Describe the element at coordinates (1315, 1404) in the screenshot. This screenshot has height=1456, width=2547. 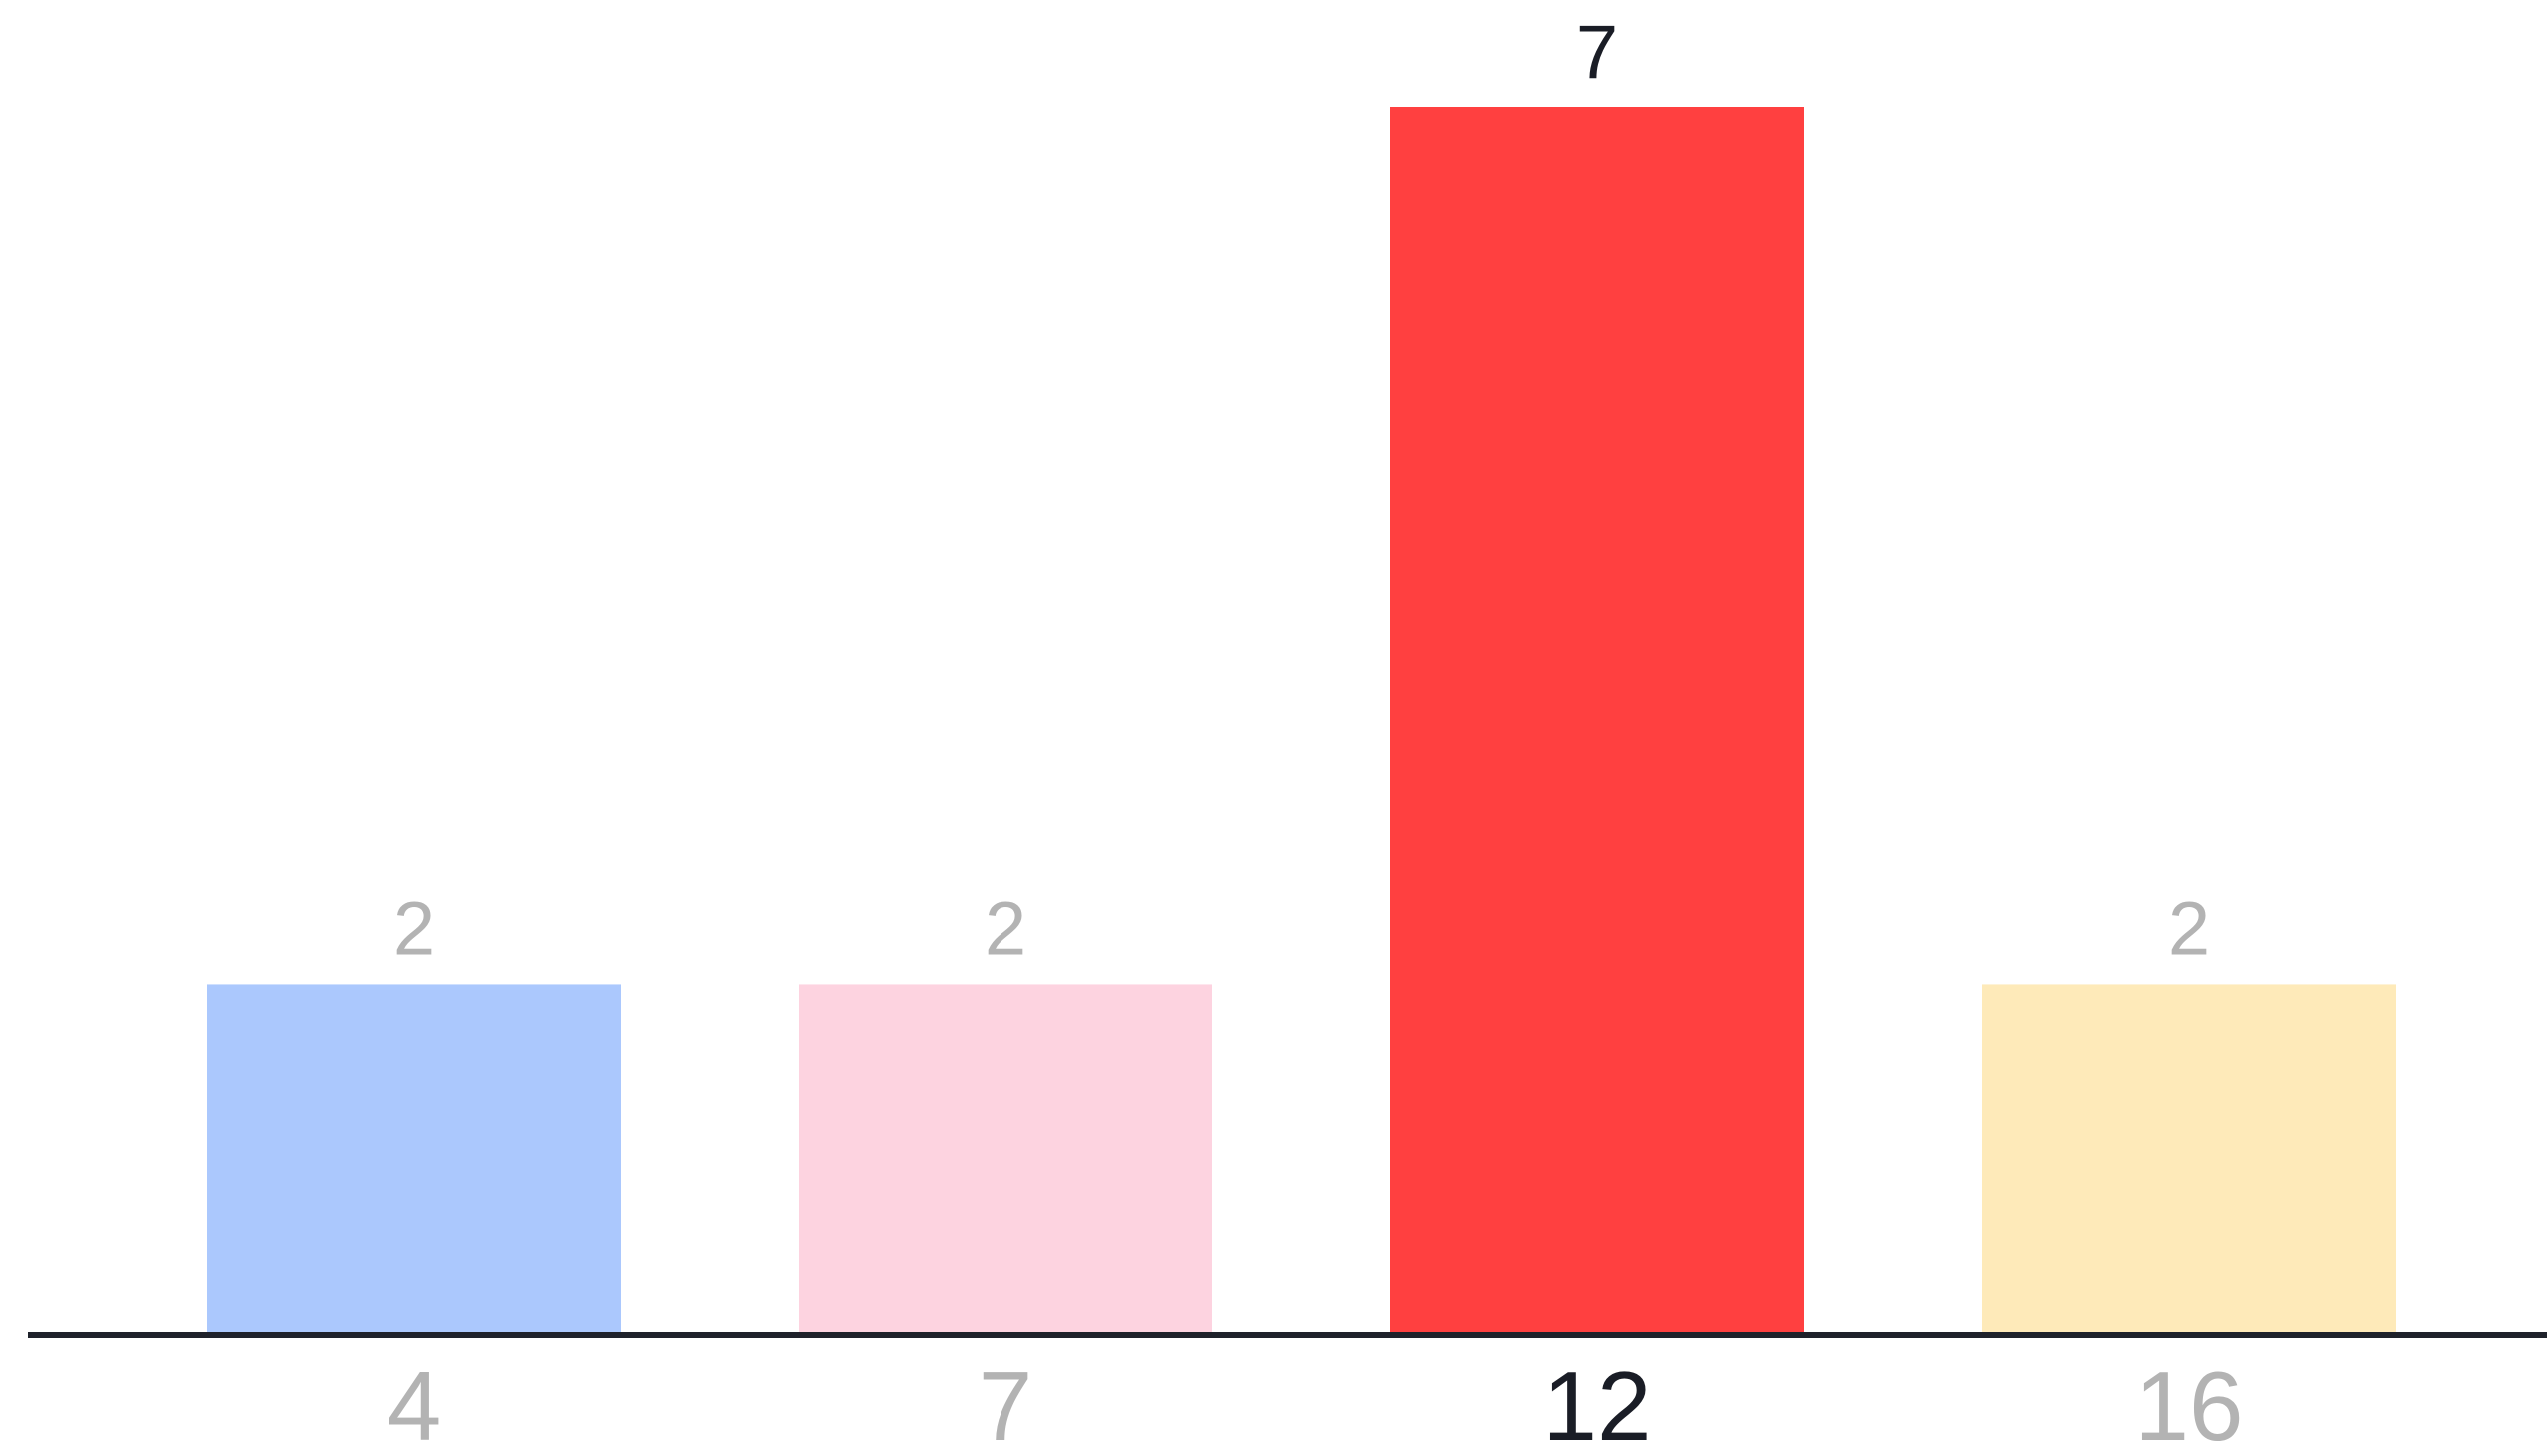
I see `x-tick-labels-group: 4 7 12 16` at that location.